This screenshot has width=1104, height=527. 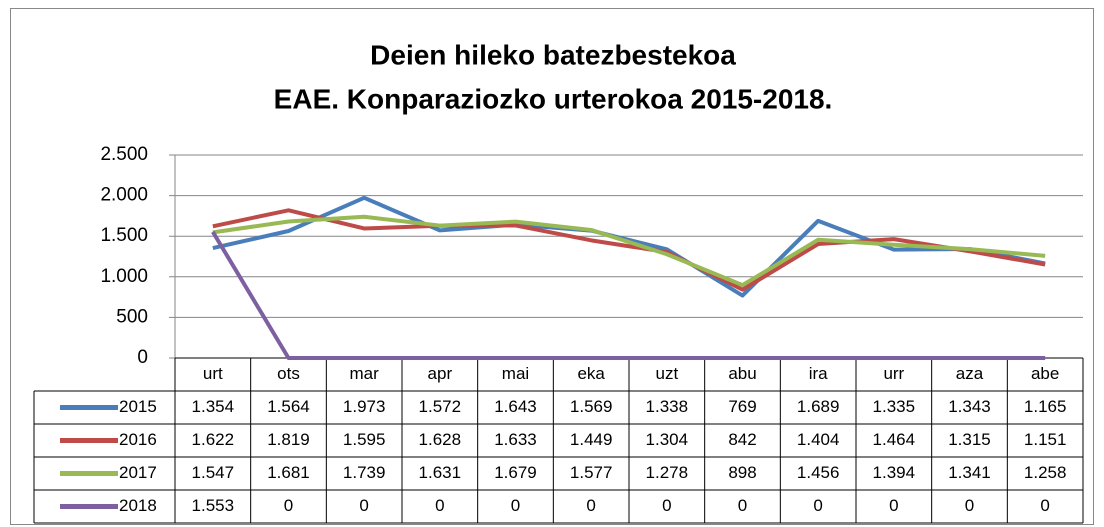 I want to click on table-value: 1.151, so click(x=1045, y=439).